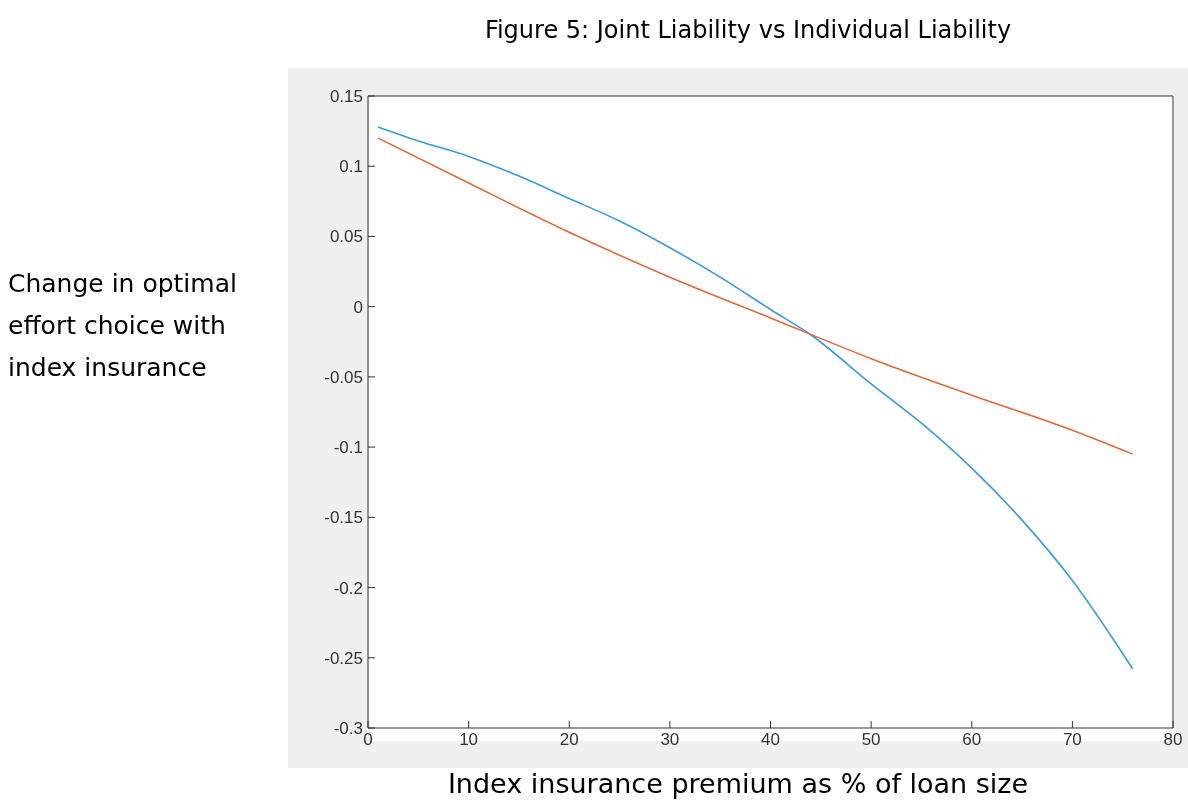 Image resolution: width=1188 pixels, height=810 pixels. I want to click on y-axis-title: Change in optimal effort choice with index insurance, so click(123, 326).